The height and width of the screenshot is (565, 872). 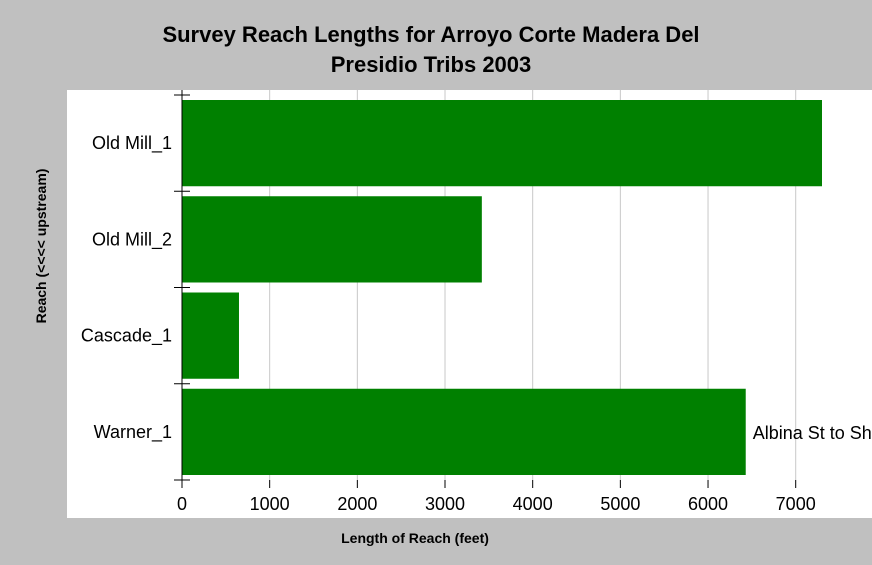 What do you see at coordinates (415, 538) in the screenshot?
I see `x-axis-title: Length of Reach (feet)` at bounding box center [415, 538].